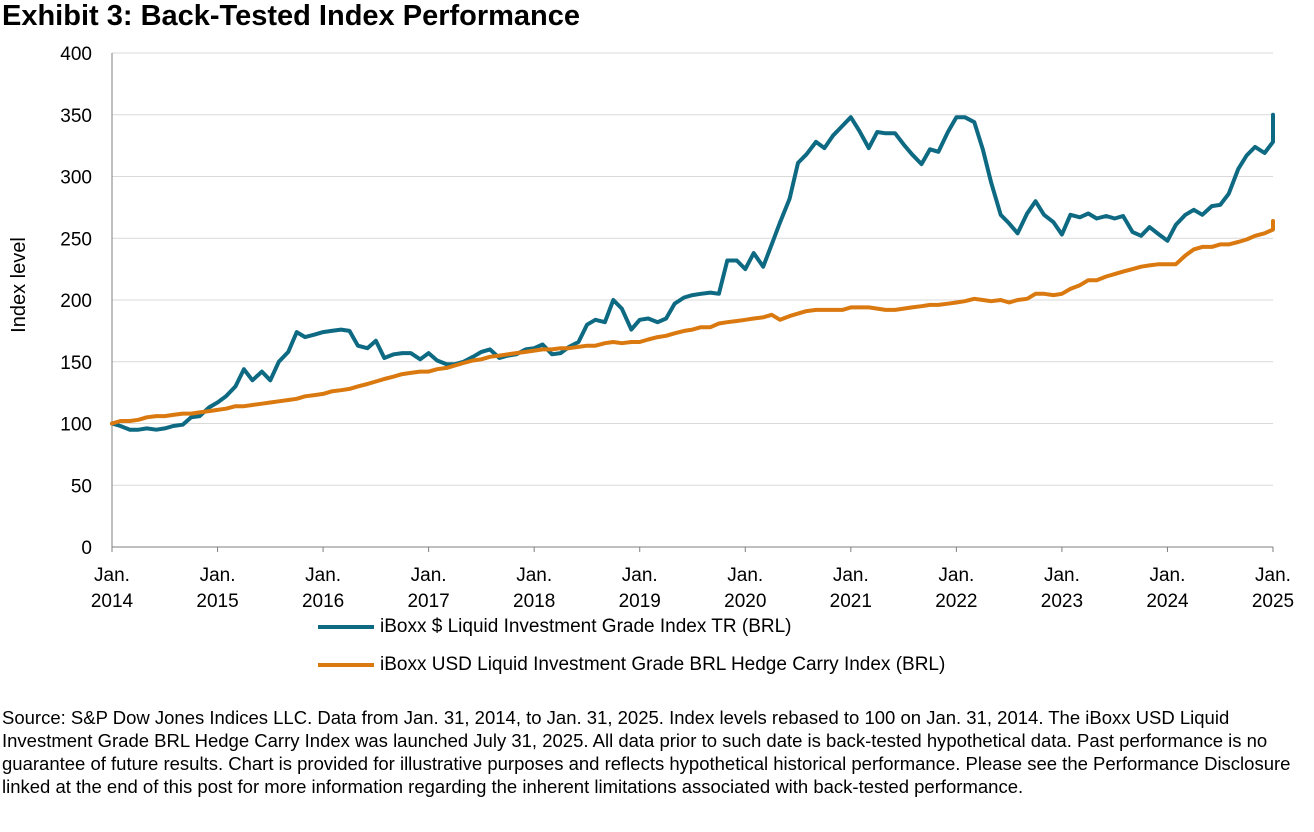  Describe the element at coordinates (1273, 575) in the screenshot. I see `x-tick-label-month-2025: Jan.` at that location.